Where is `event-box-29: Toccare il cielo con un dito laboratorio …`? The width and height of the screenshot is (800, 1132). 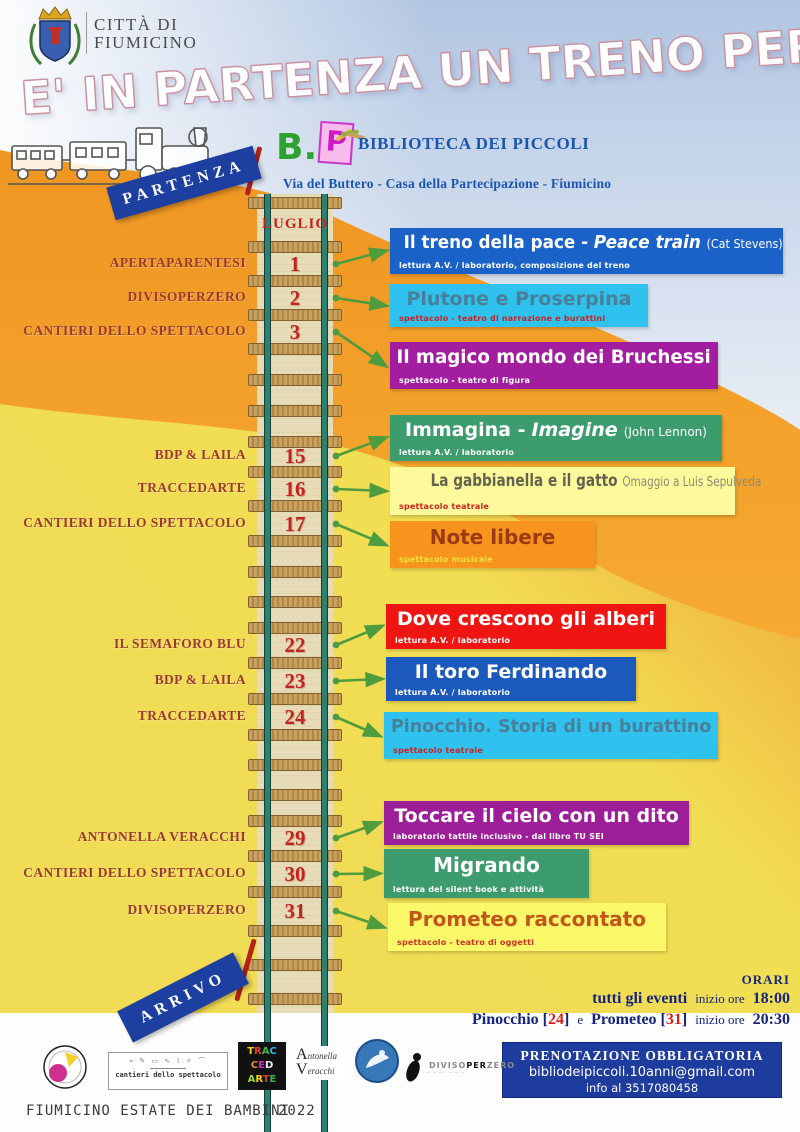
event-box-29: Toccare il cielo con un dito laboratorio … is located at coordinates (536, 823).